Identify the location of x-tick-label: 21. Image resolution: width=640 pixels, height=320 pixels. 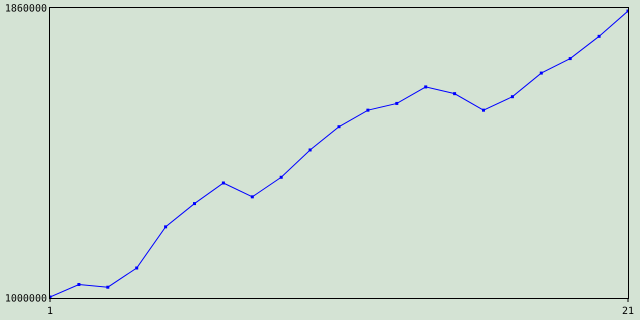
(628, 311).